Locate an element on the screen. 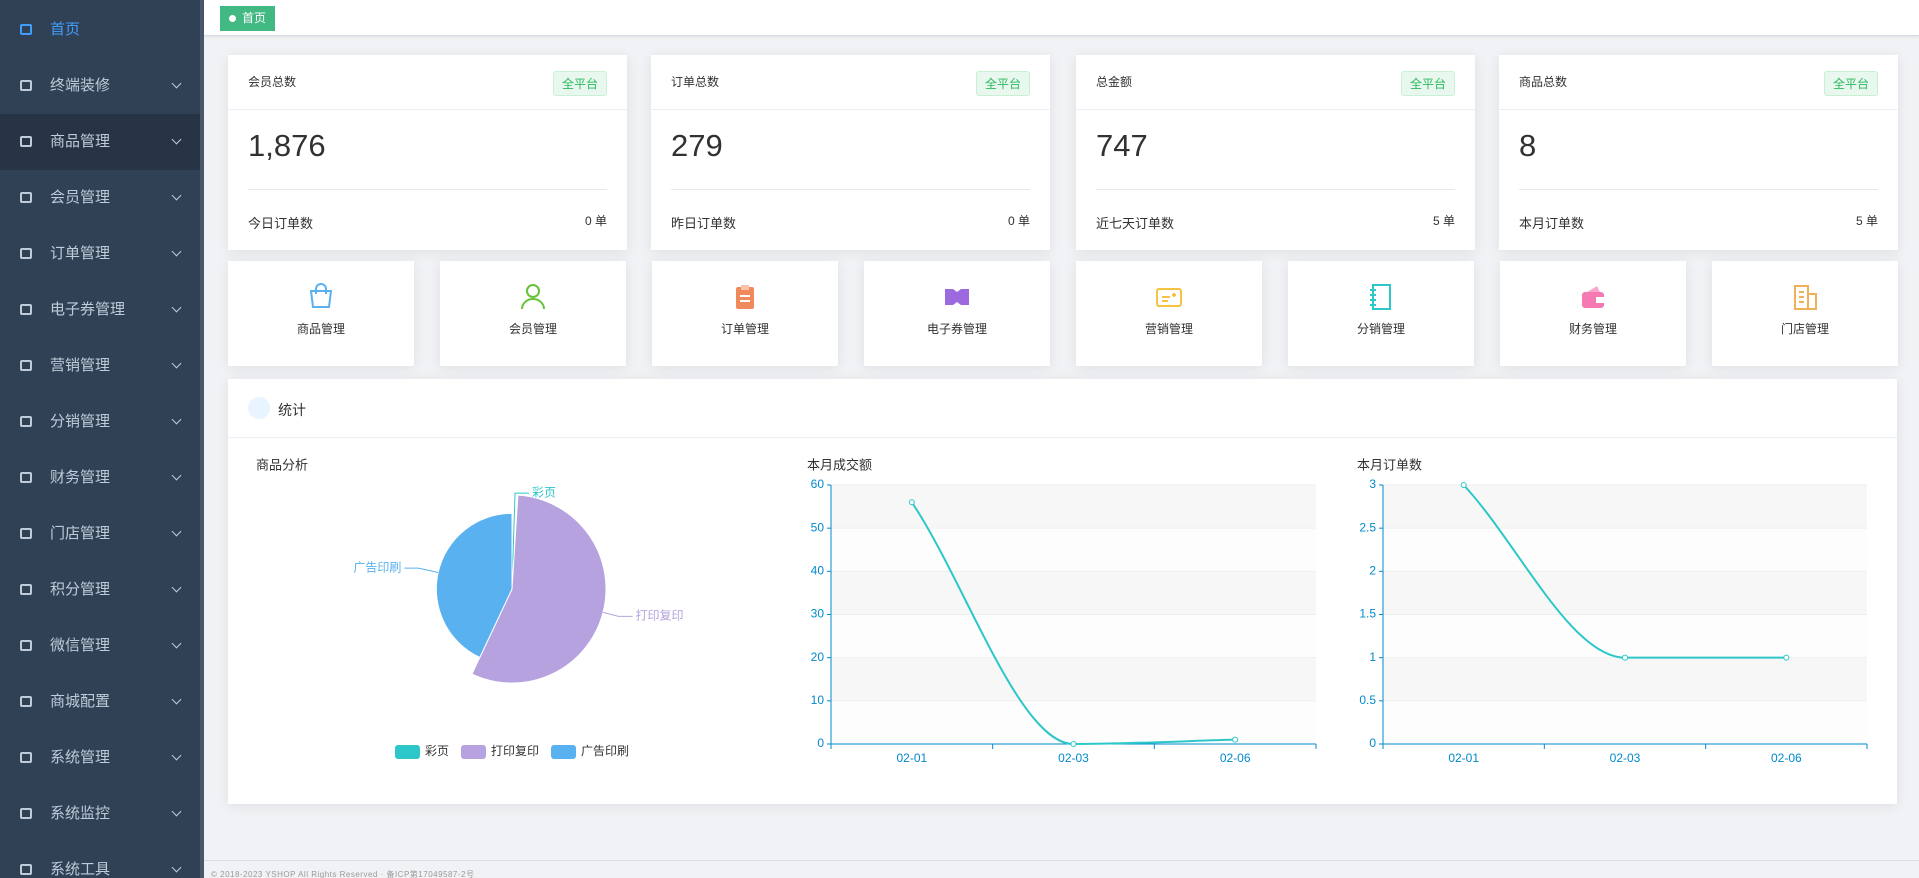 This screenshot has height=878, width=1919. stat-card: 订单总数 全平台 279 昨日订单数 0 单 is located at coordinates (850, 152).